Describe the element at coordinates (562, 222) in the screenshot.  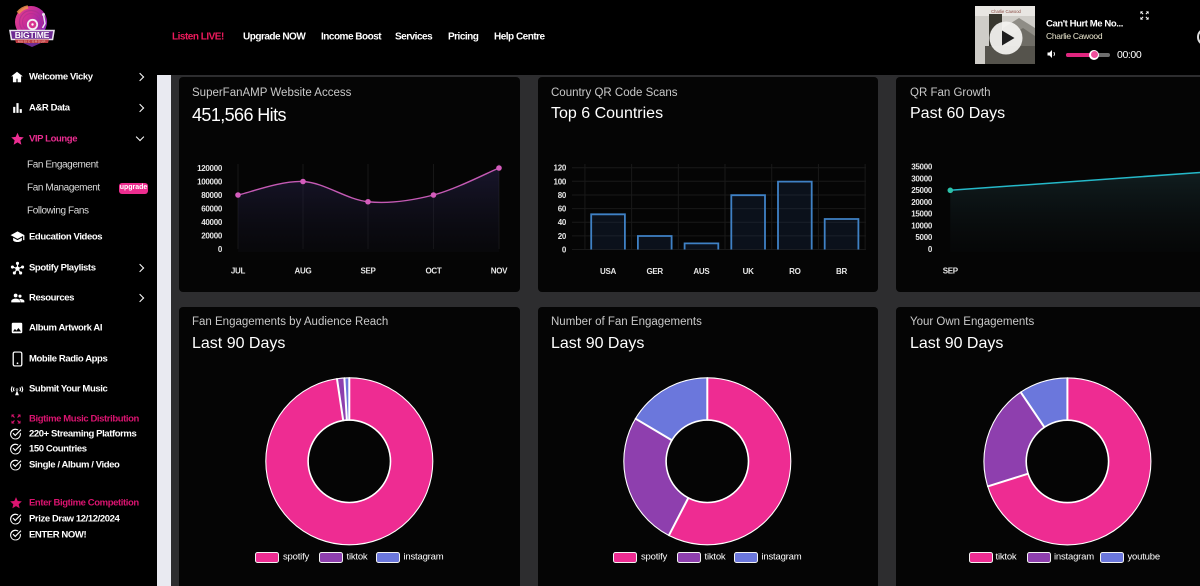
I see `svg-text: 40` at that location.